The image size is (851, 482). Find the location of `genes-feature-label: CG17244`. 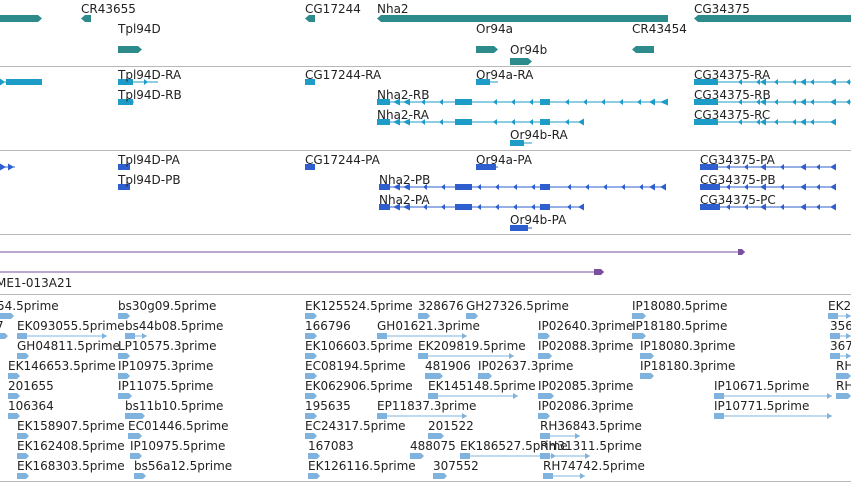

genes-feature-label: CG17244 is located at coordinates (333, 9).